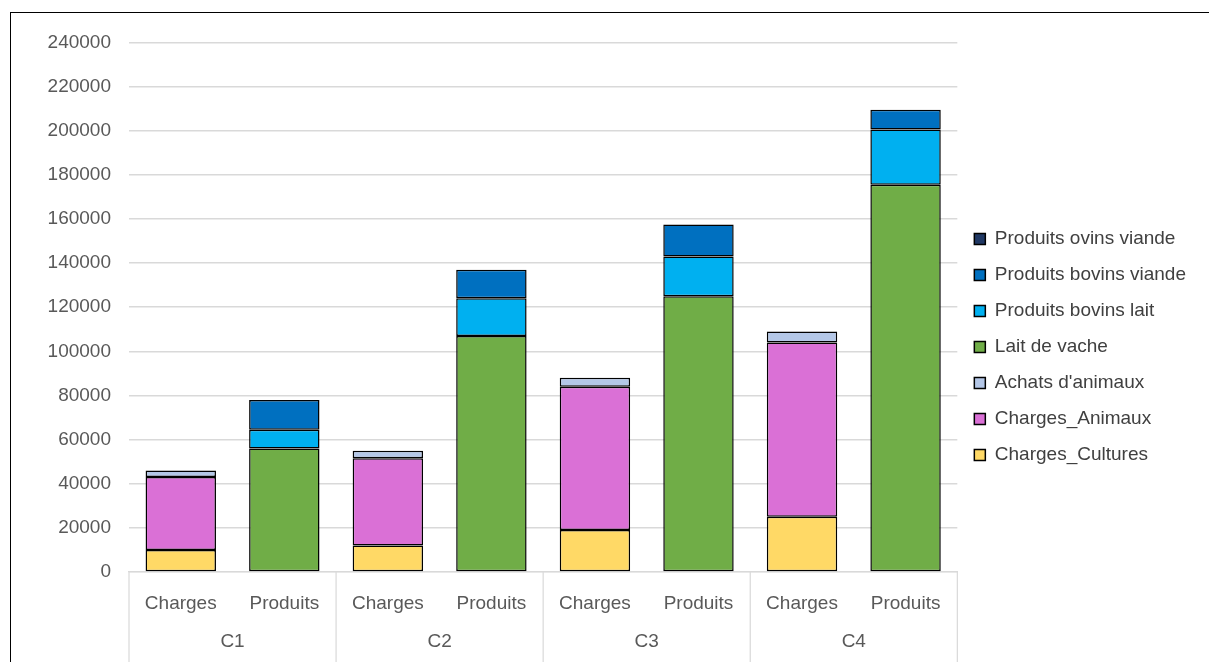  I want to click on text: C3, so click(646, 641).